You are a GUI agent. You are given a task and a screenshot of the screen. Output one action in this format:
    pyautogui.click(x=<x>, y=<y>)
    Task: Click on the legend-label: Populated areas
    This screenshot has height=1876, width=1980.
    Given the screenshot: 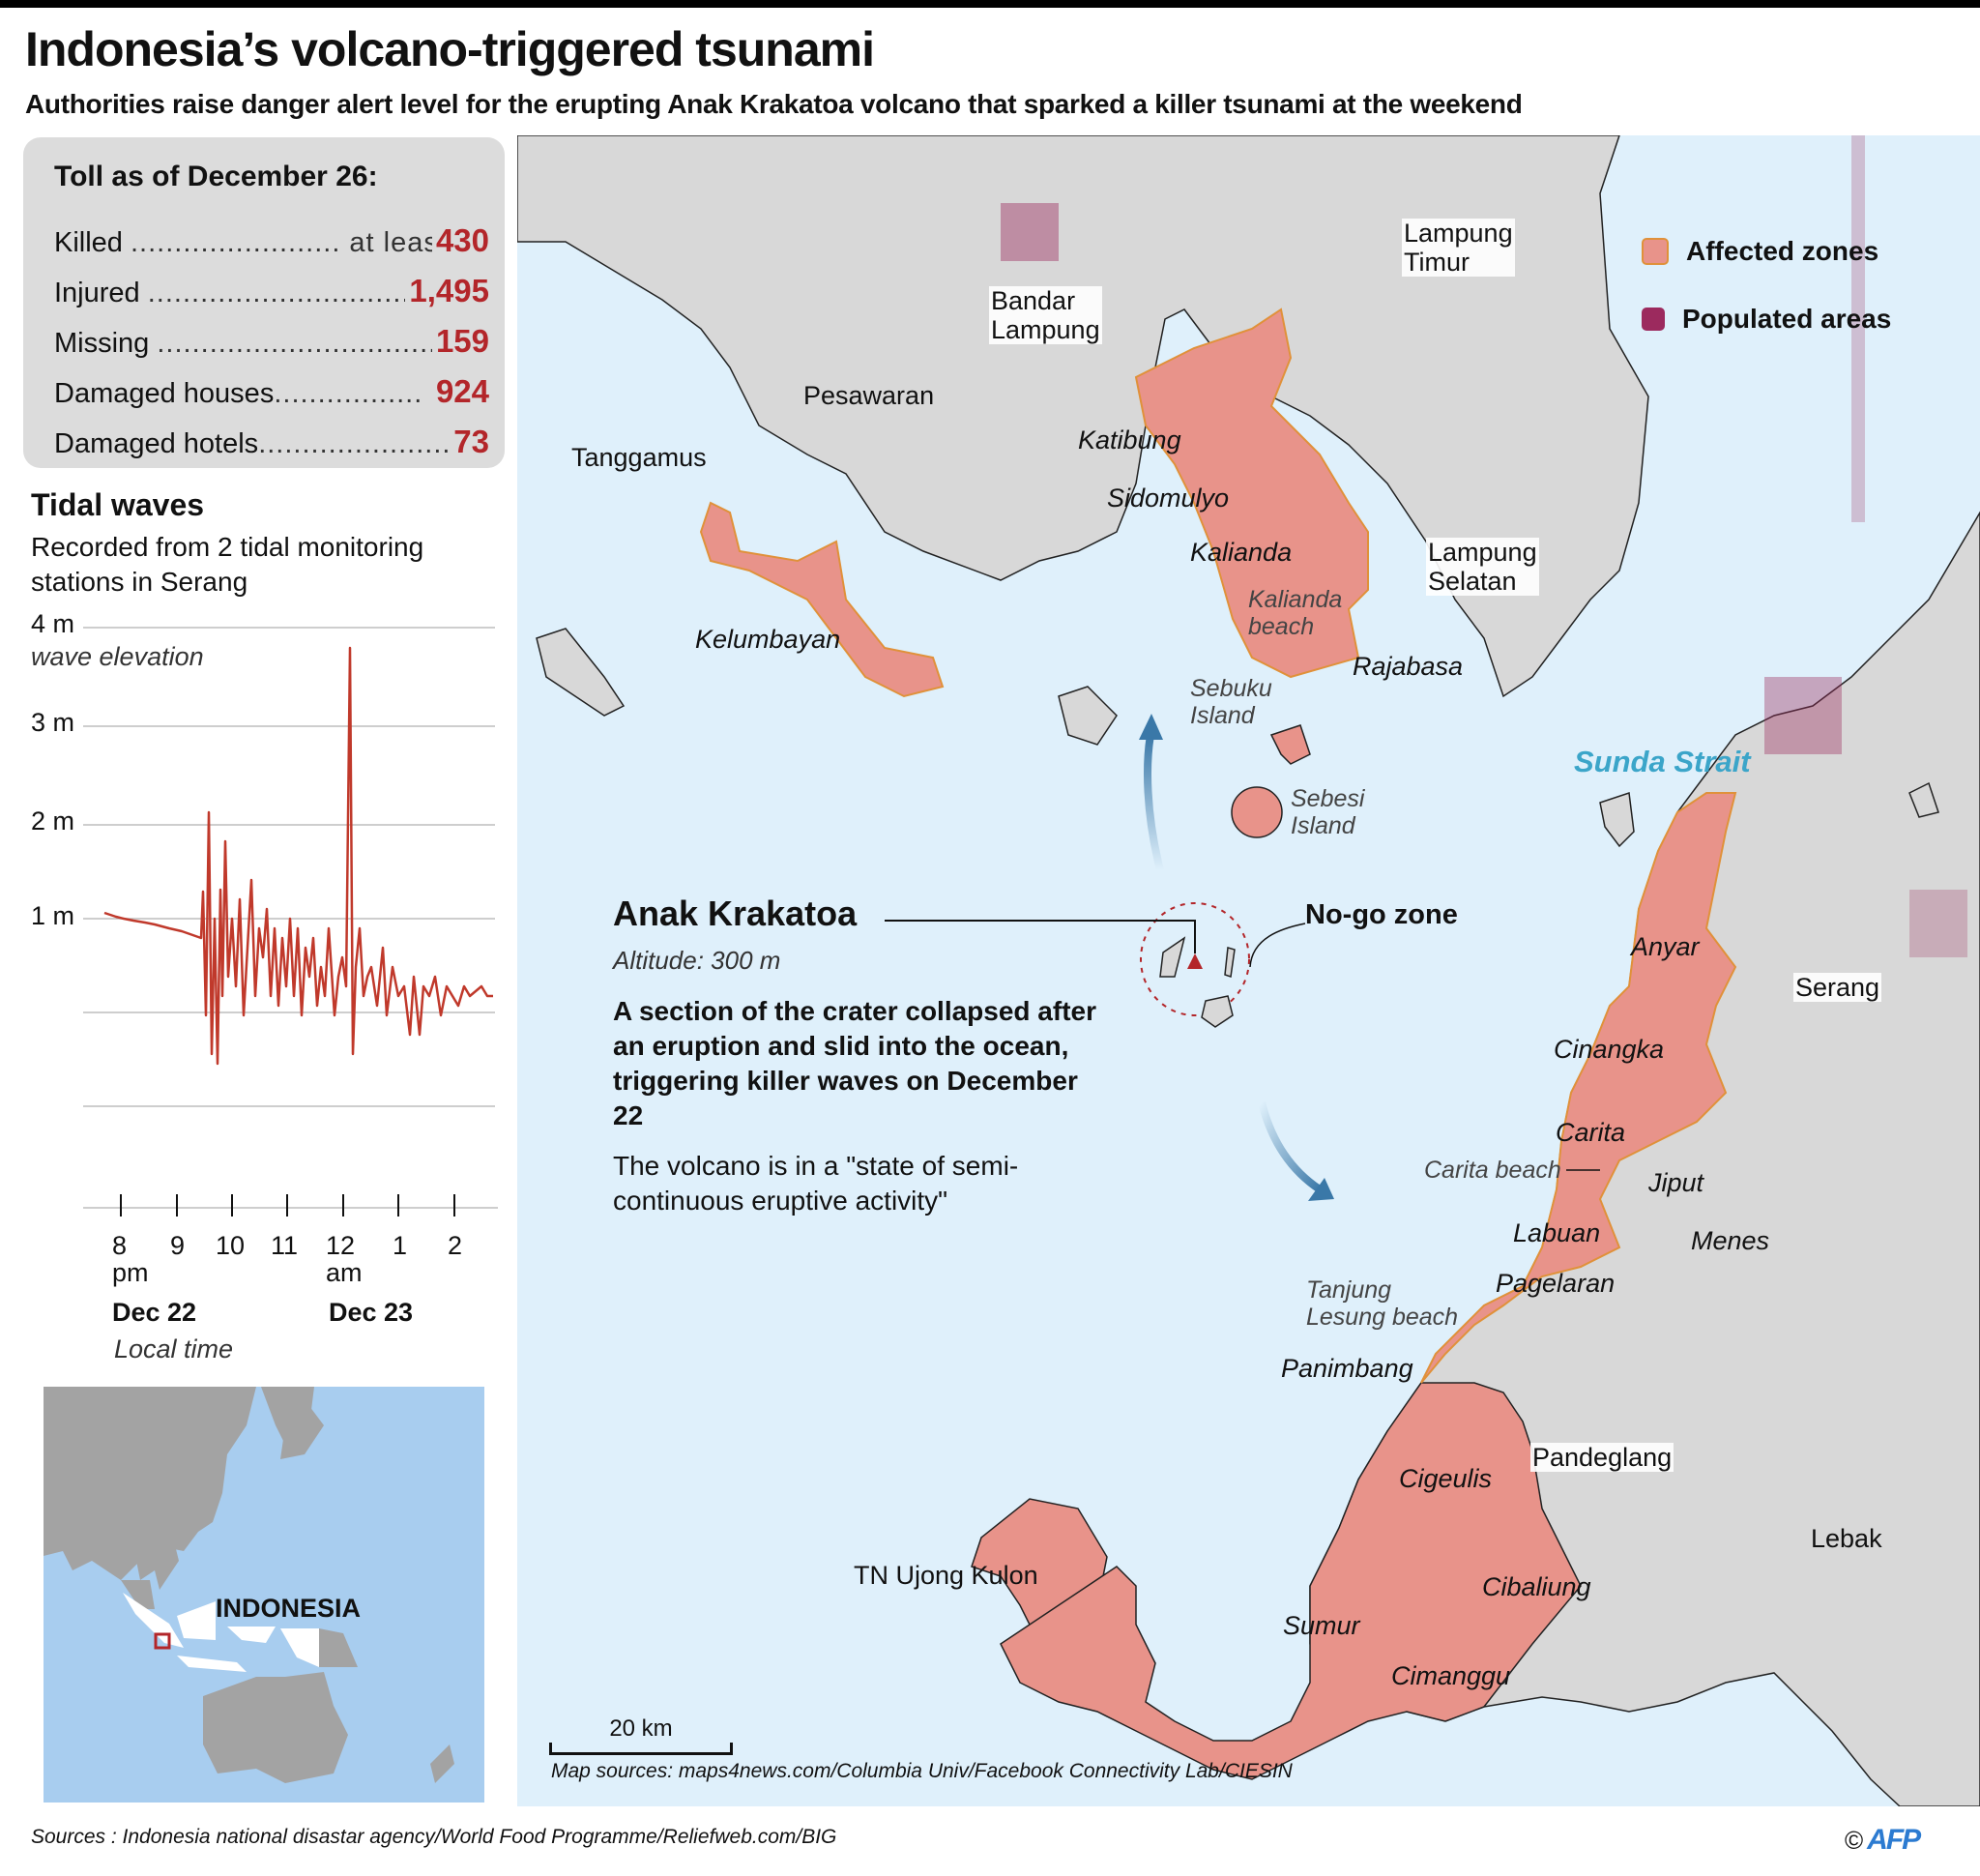 What is the action you would take?
    pyautogui.click(x=1787, y=319)
    